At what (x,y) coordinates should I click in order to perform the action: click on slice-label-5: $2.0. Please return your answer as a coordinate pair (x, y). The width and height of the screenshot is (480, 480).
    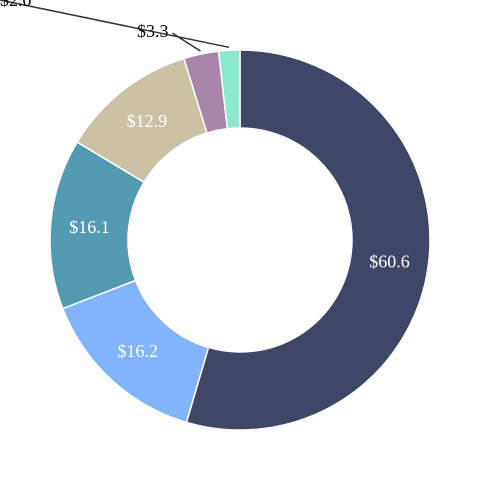
    Looking at the image, I should click on (16, 5).